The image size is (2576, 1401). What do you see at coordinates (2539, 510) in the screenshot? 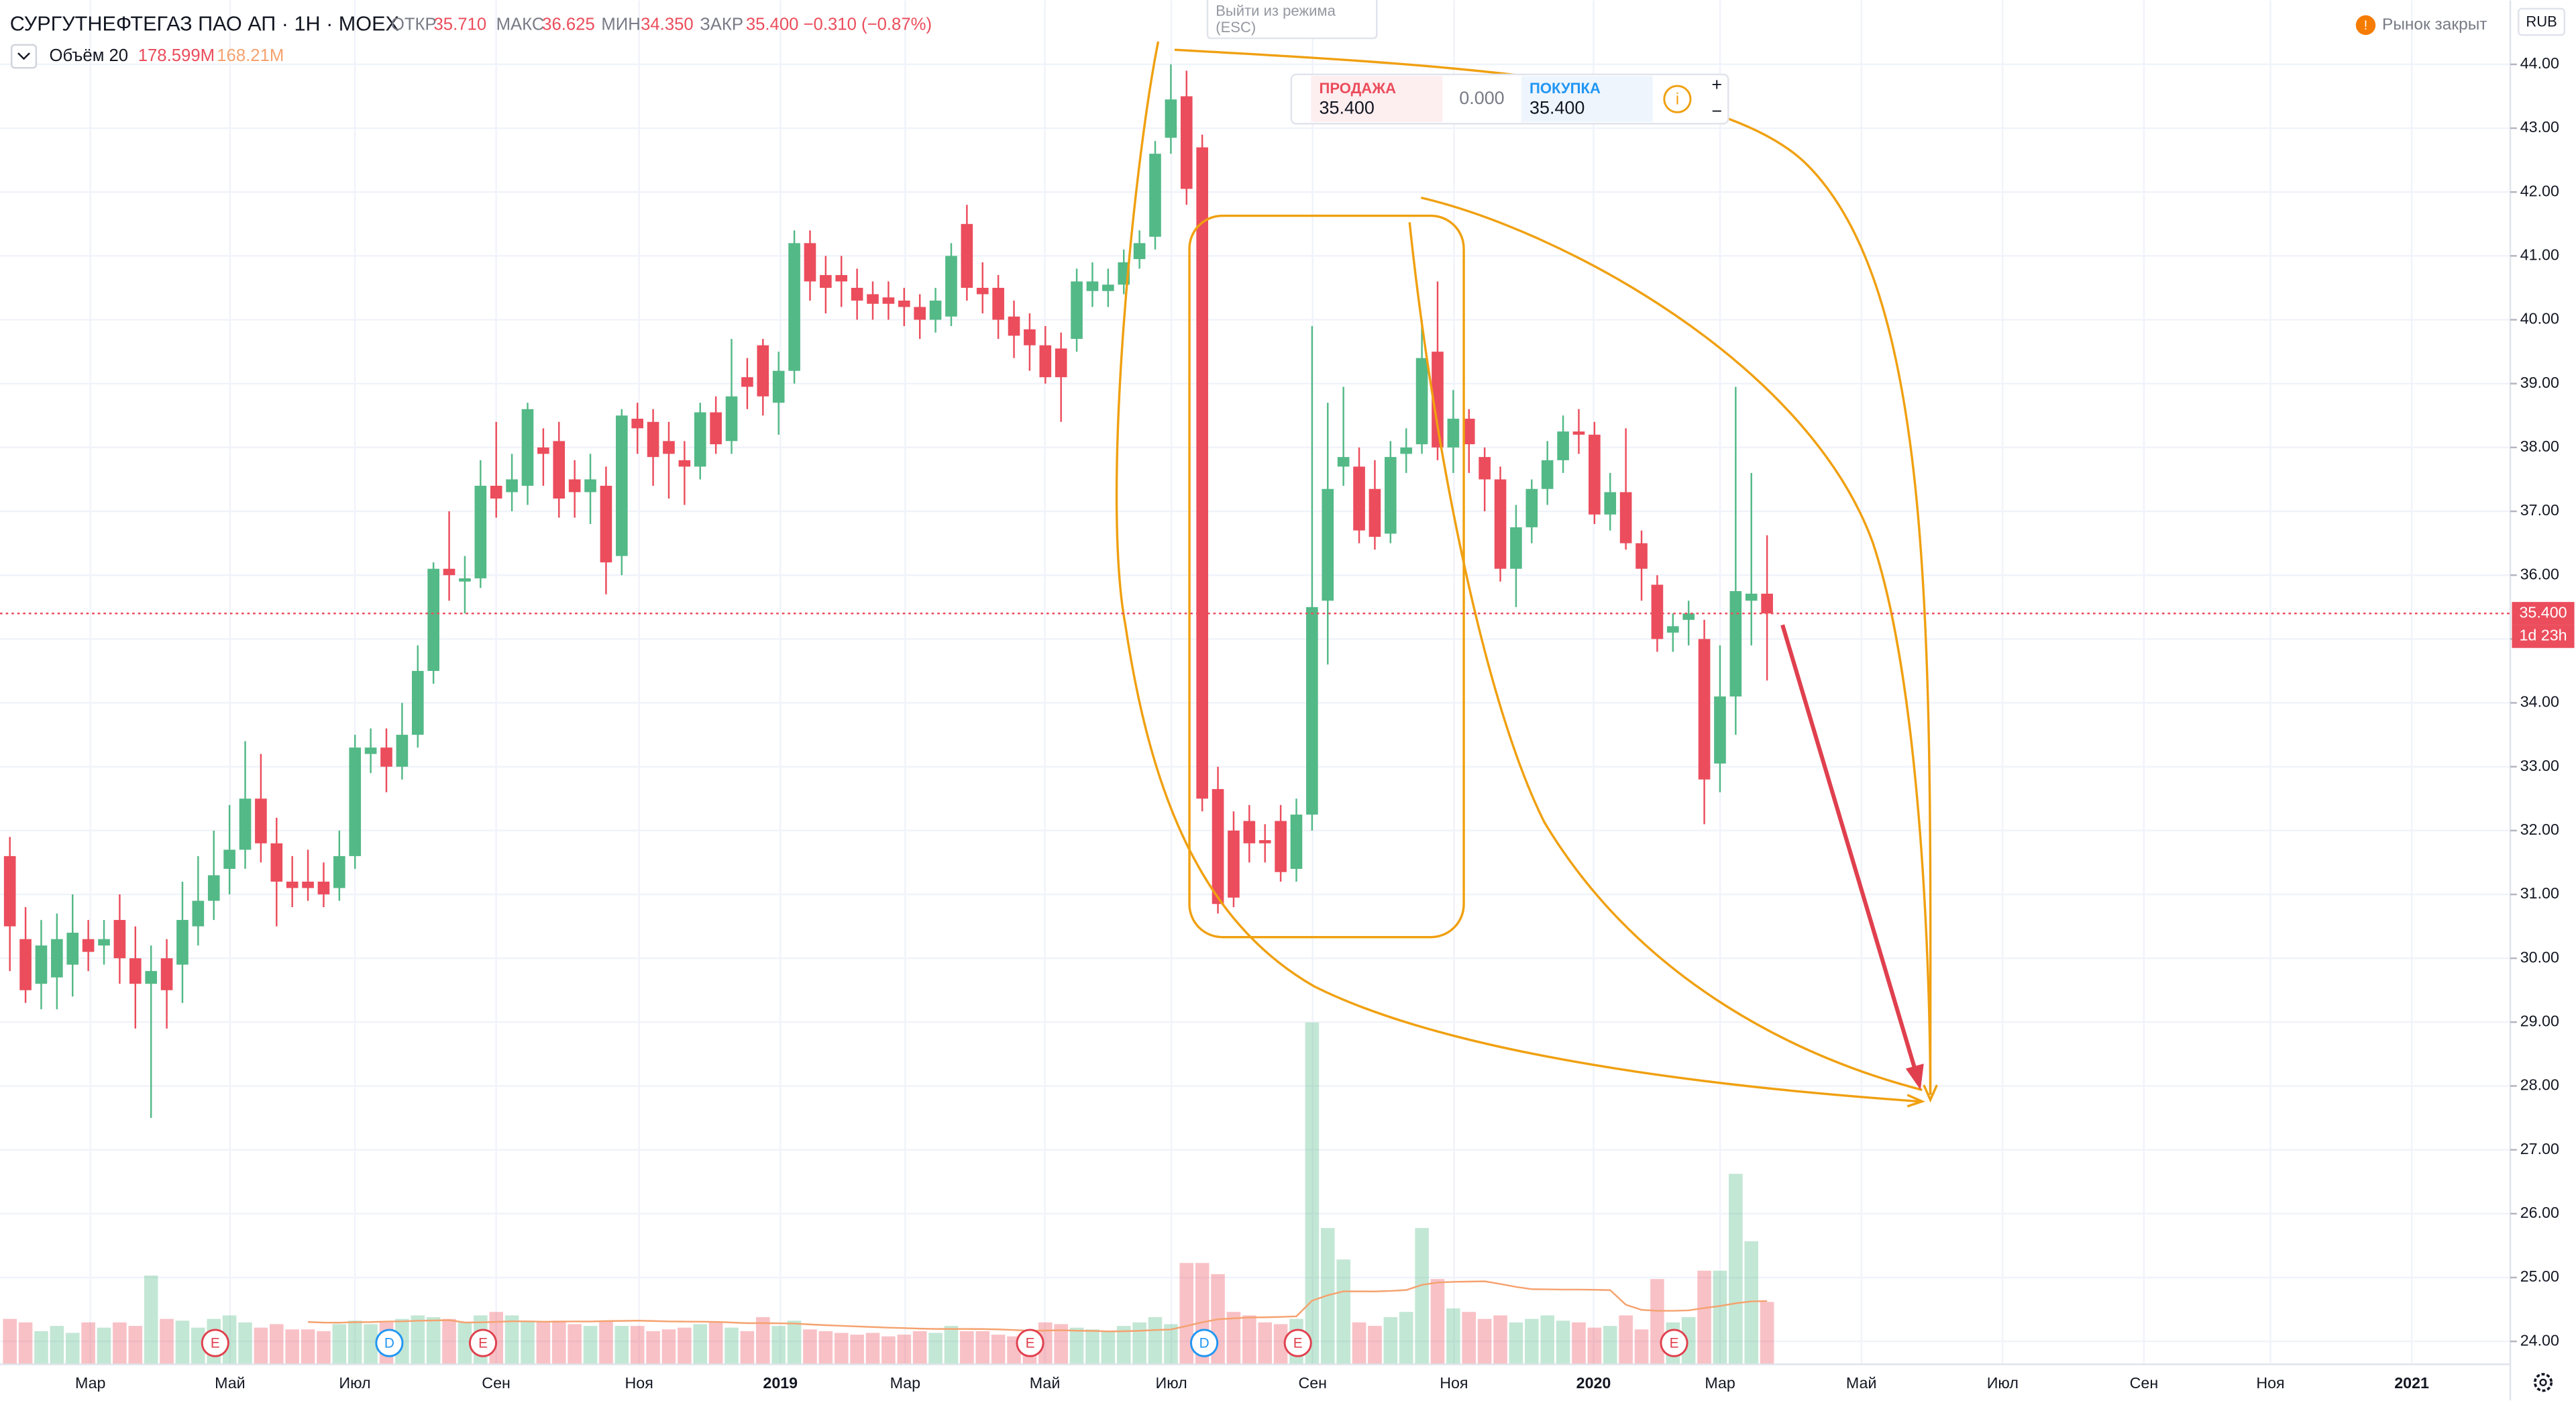
I see `y-tick-label: 37.00` at bounding box center [2539, 510].